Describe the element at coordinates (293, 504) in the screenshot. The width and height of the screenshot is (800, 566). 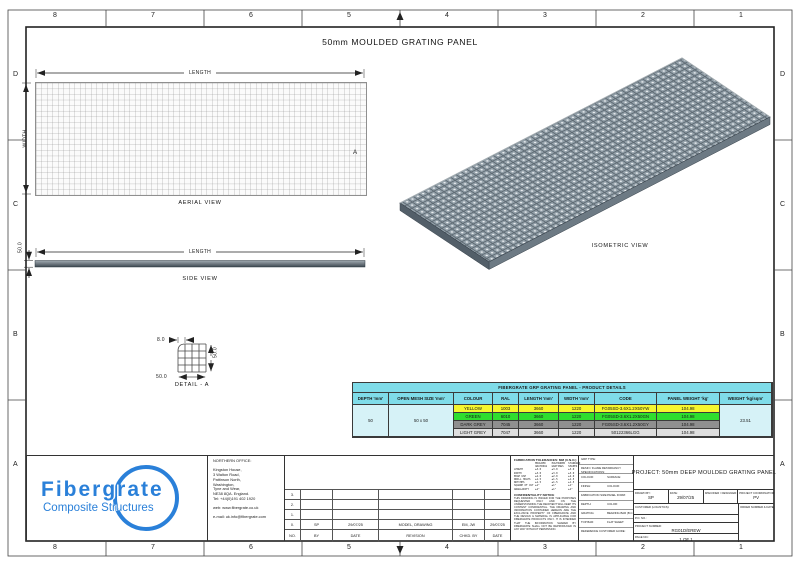
I see `rev-no: 2.` at that location.